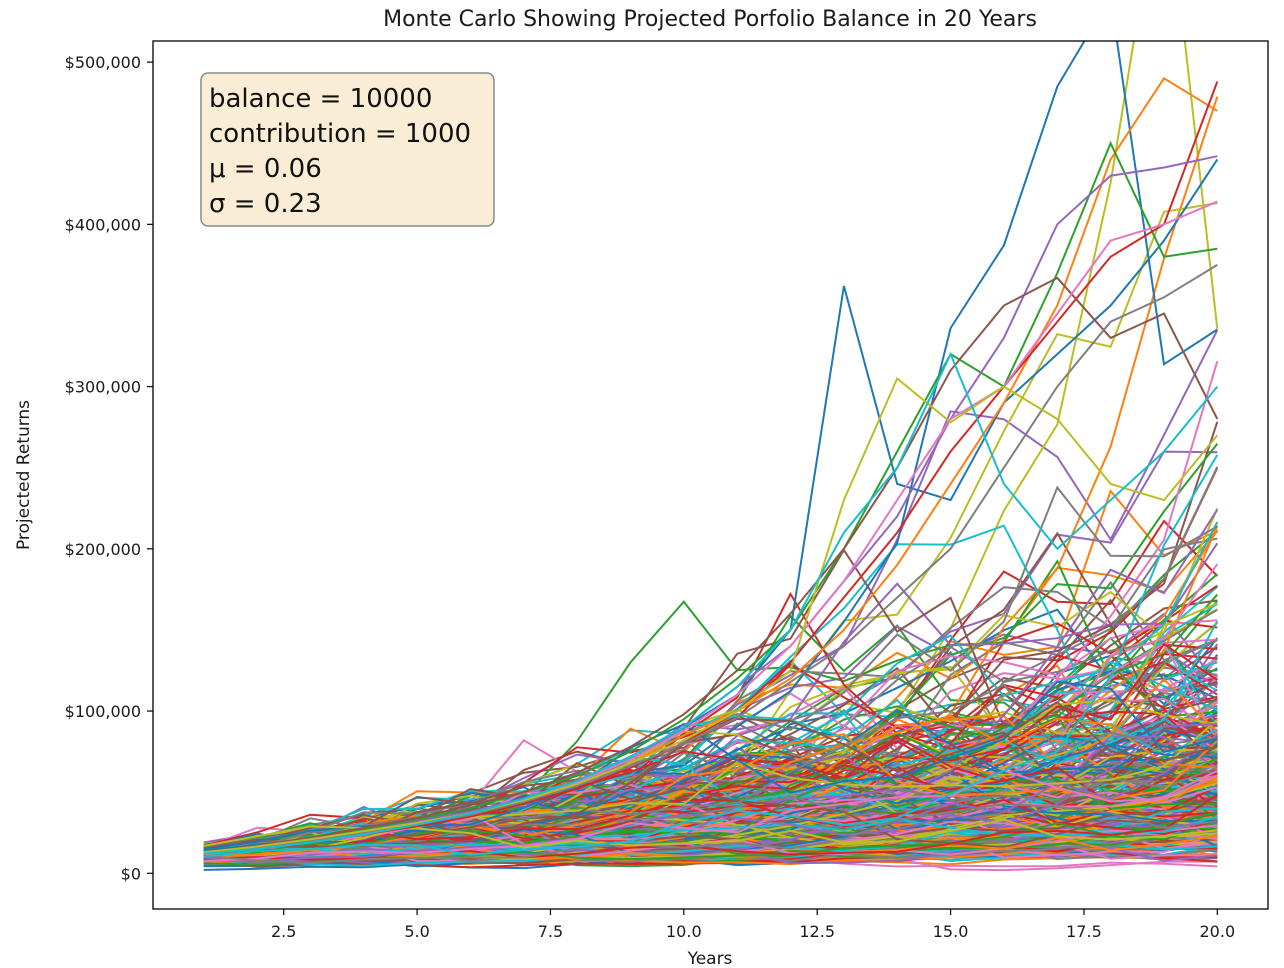  Describe the element at coordinates (103, 549) in the screenshot. I see `y-tick-label: $200,000` at that location.